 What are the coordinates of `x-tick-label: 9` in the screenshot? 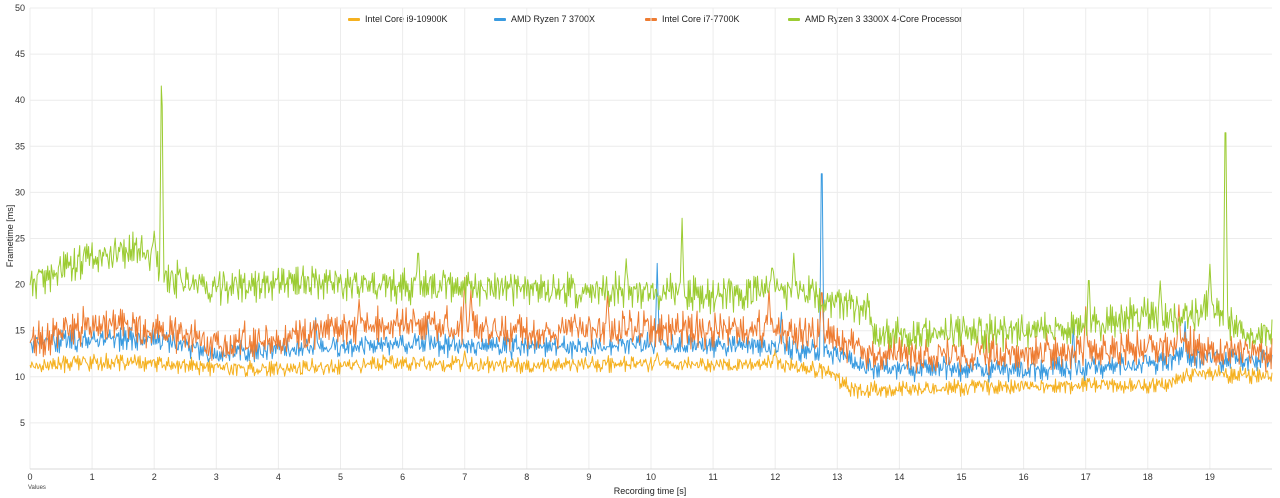 It's located at (588, 477).